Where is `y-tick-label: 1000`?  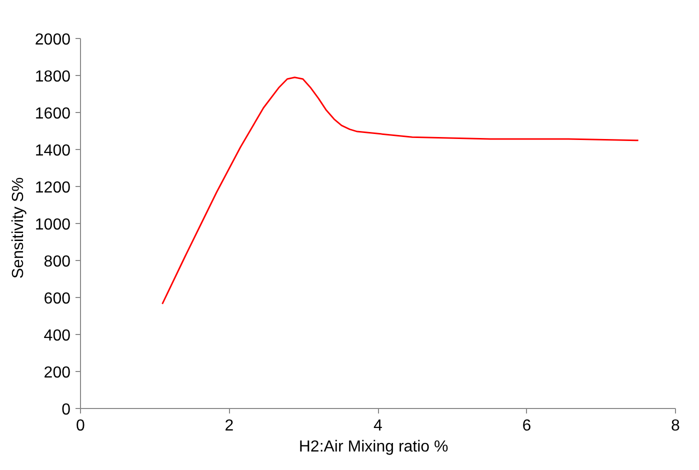
y-tick-label: 1000 is located at coordinates (52, 225).